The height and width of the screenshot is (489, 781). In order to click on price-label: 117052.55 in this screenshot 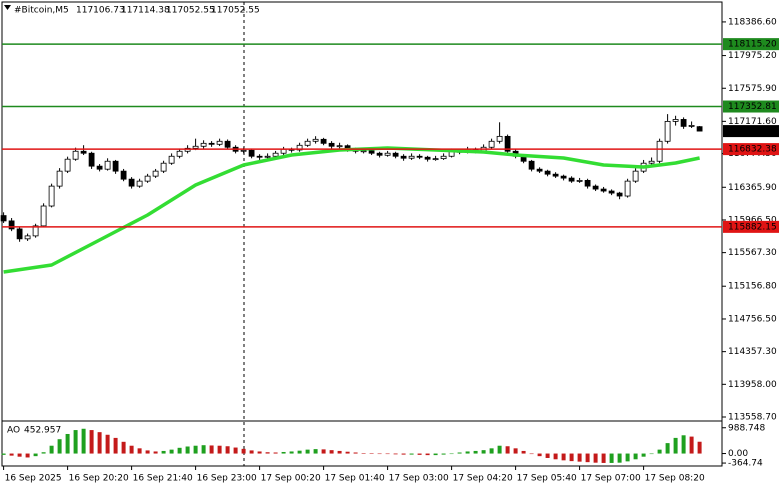, I will do `click(752, 132)`.